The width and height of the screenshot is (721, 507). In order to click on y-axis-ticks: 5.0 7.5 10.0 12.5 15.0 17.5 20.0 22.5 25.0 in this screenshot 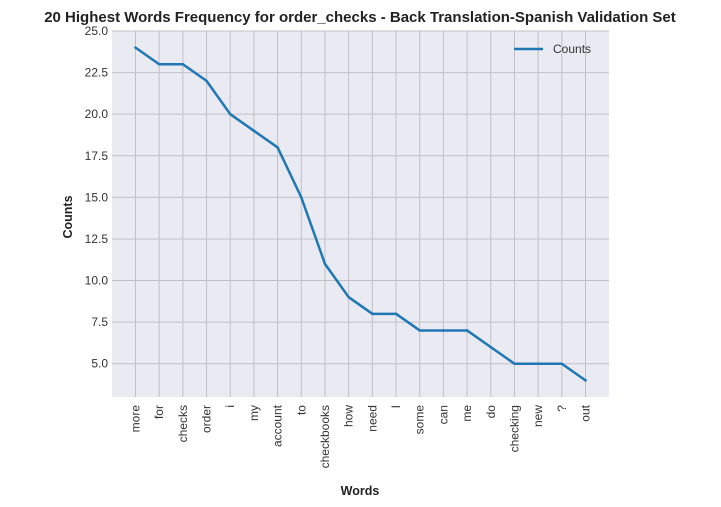, I will do `click(97, 197)`.